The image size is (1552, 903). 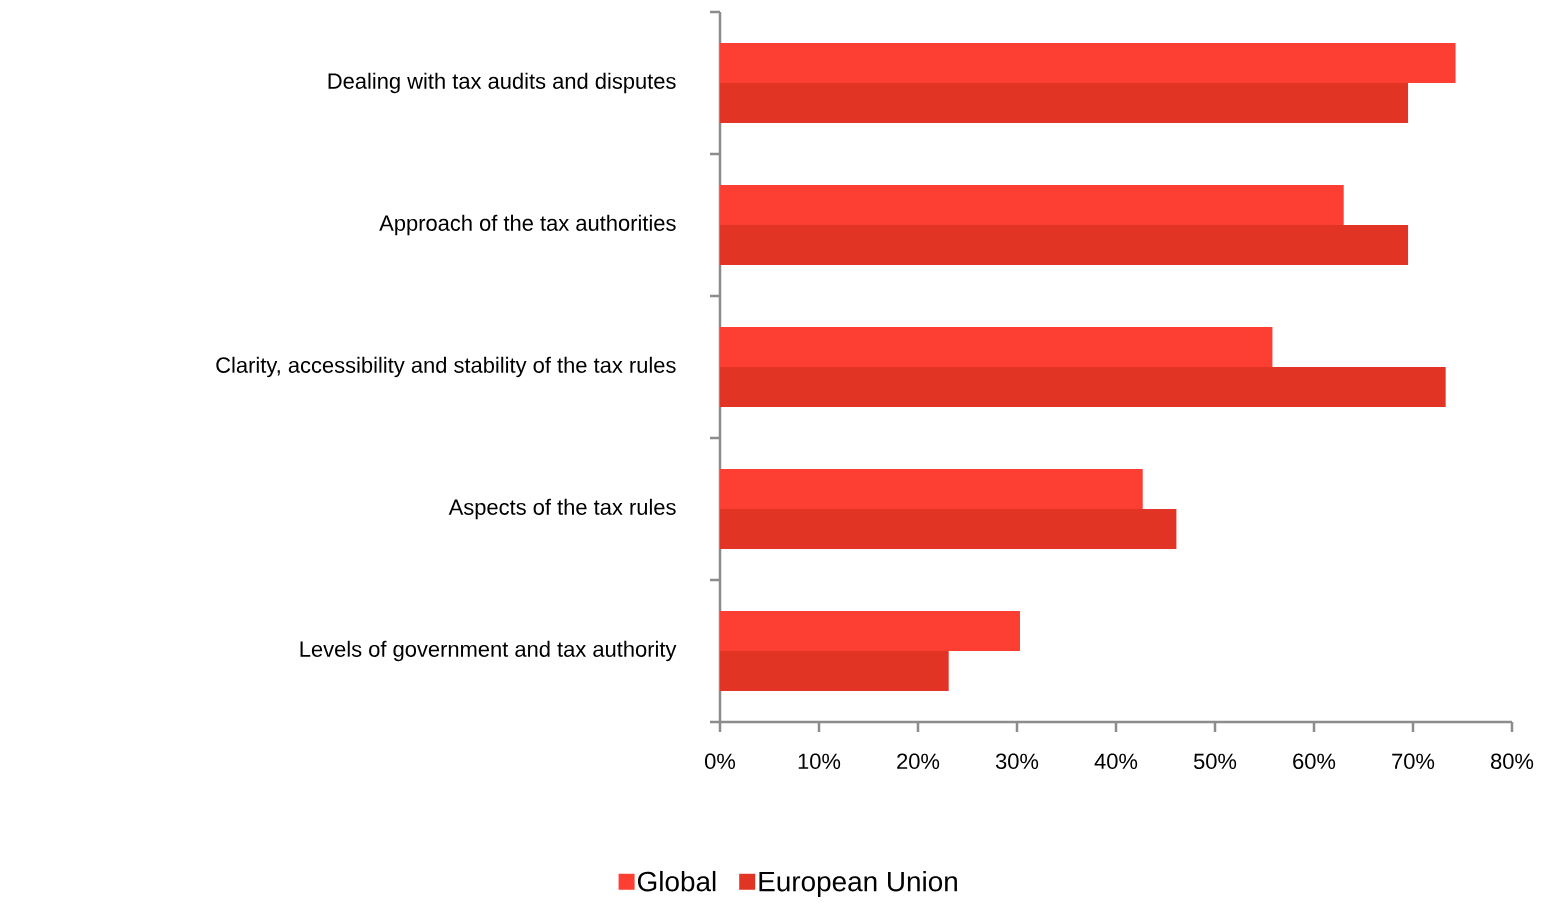 I want to click on y-tick-label: Dealing with tax audits and disputes, so click(x=502, y=83).